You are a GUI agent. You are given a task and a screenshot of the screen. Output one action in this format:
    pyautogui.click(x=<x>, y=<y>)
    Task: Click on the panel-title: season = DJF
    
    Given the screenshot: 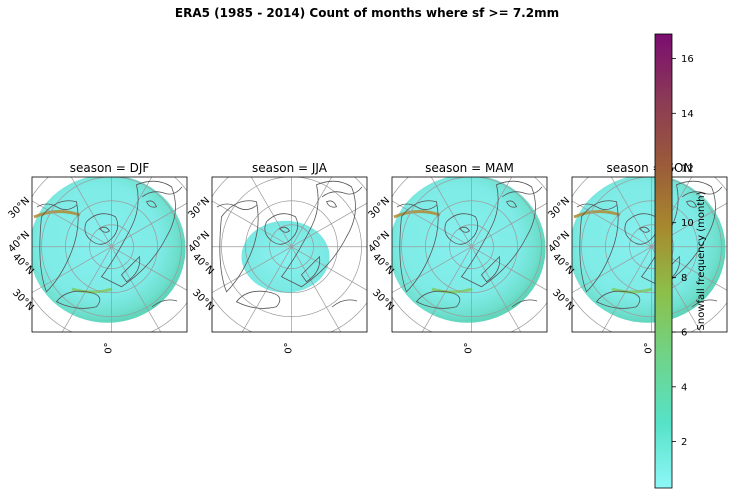 What is the action you would take?
    pyautogui.click(x=110, y=168)
    